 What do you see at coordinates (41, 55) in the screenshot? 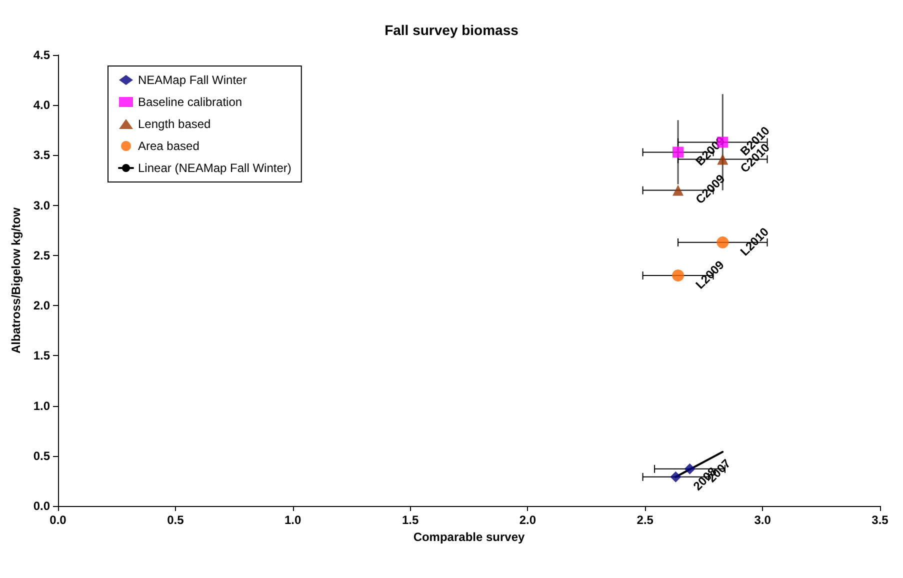
I see `y-tick-label: 4.5` at bounding box center [41, 55].